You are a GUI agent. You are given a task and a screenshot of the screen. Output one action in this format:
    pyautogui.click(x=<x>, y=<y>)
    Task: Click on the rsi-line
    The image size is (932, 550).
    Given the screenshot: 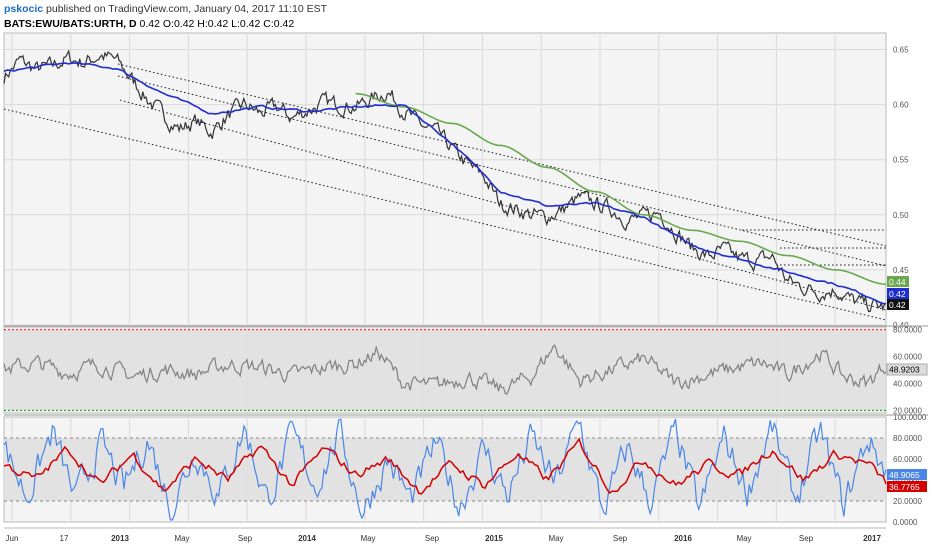 What is the action you would take?
    pyautogui.click(x=445, y=369)
    